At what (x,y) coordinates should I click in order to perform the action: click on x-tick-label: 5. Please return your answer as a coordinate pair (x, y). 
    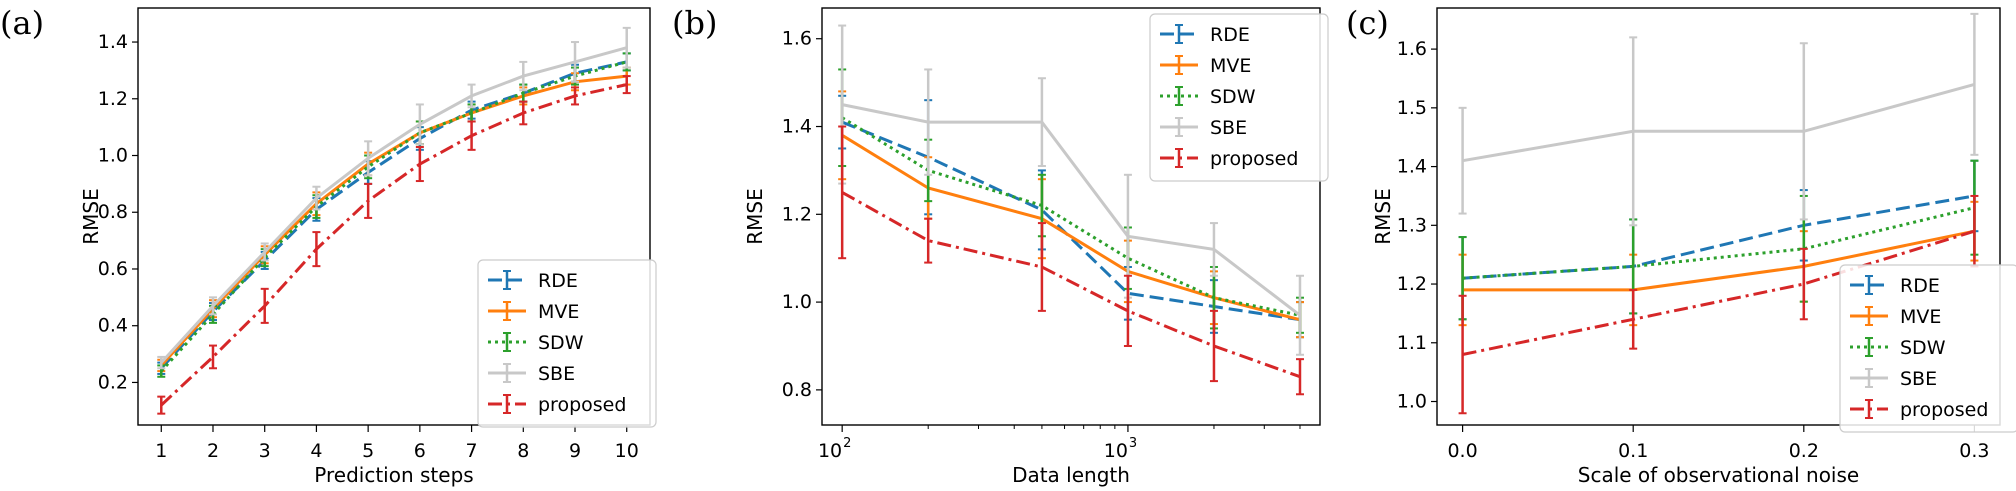
    Looking at the image, I should click on (368, 451).